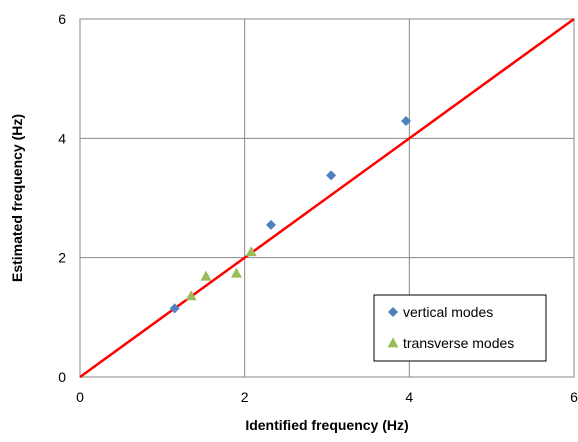  Describe the element at coordinates (448, 312) in the screenshot. I see `legend-label: vertical modes` at that location.